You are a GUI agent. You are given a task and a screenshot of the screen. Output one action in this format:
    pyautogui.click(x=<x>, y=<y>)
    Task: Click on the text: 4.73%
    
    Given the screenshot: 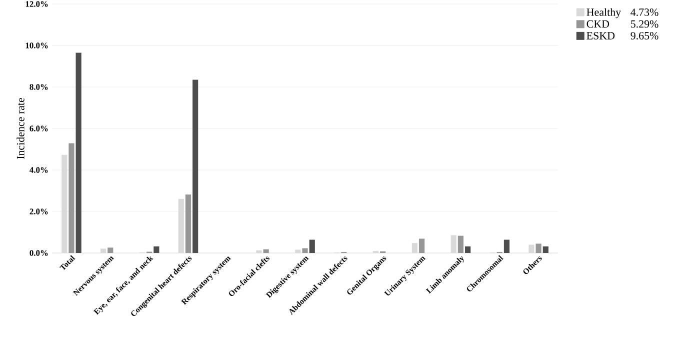 What is the action you would take?
    pyautogui.click(x=644, y=12)
    